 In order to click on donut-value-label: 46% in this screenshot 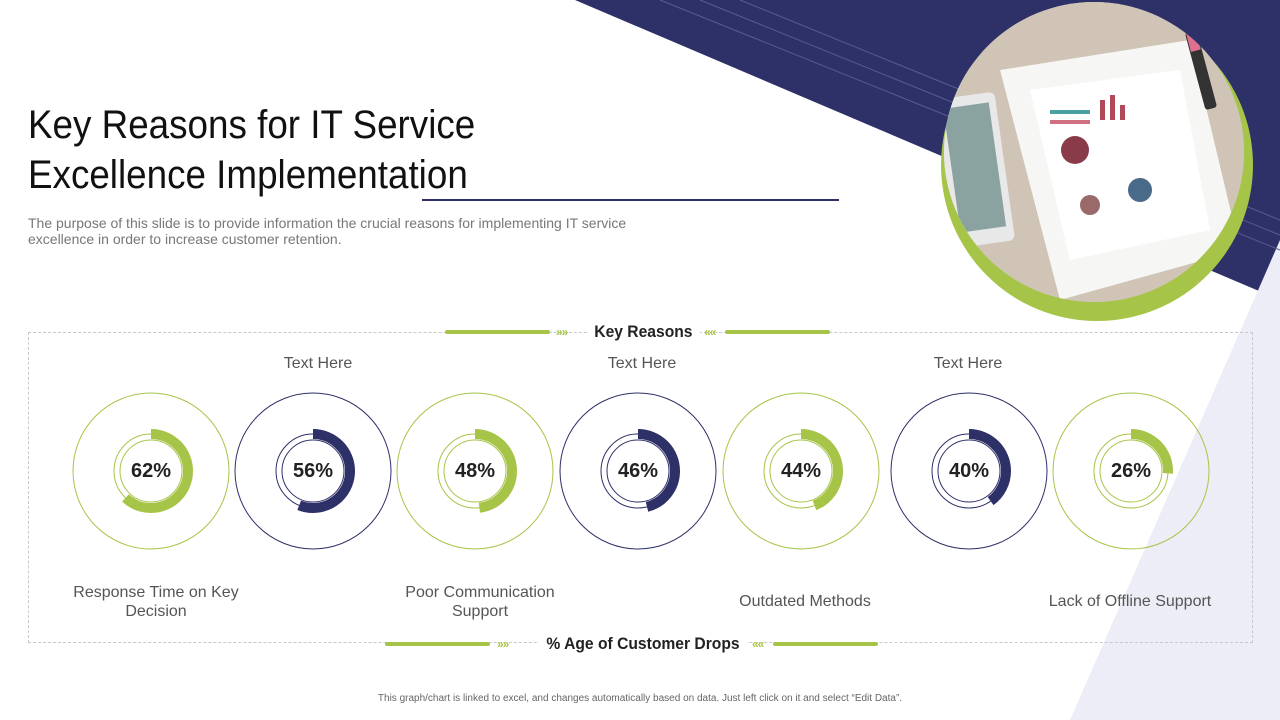, I will do `click(638, 470)`.